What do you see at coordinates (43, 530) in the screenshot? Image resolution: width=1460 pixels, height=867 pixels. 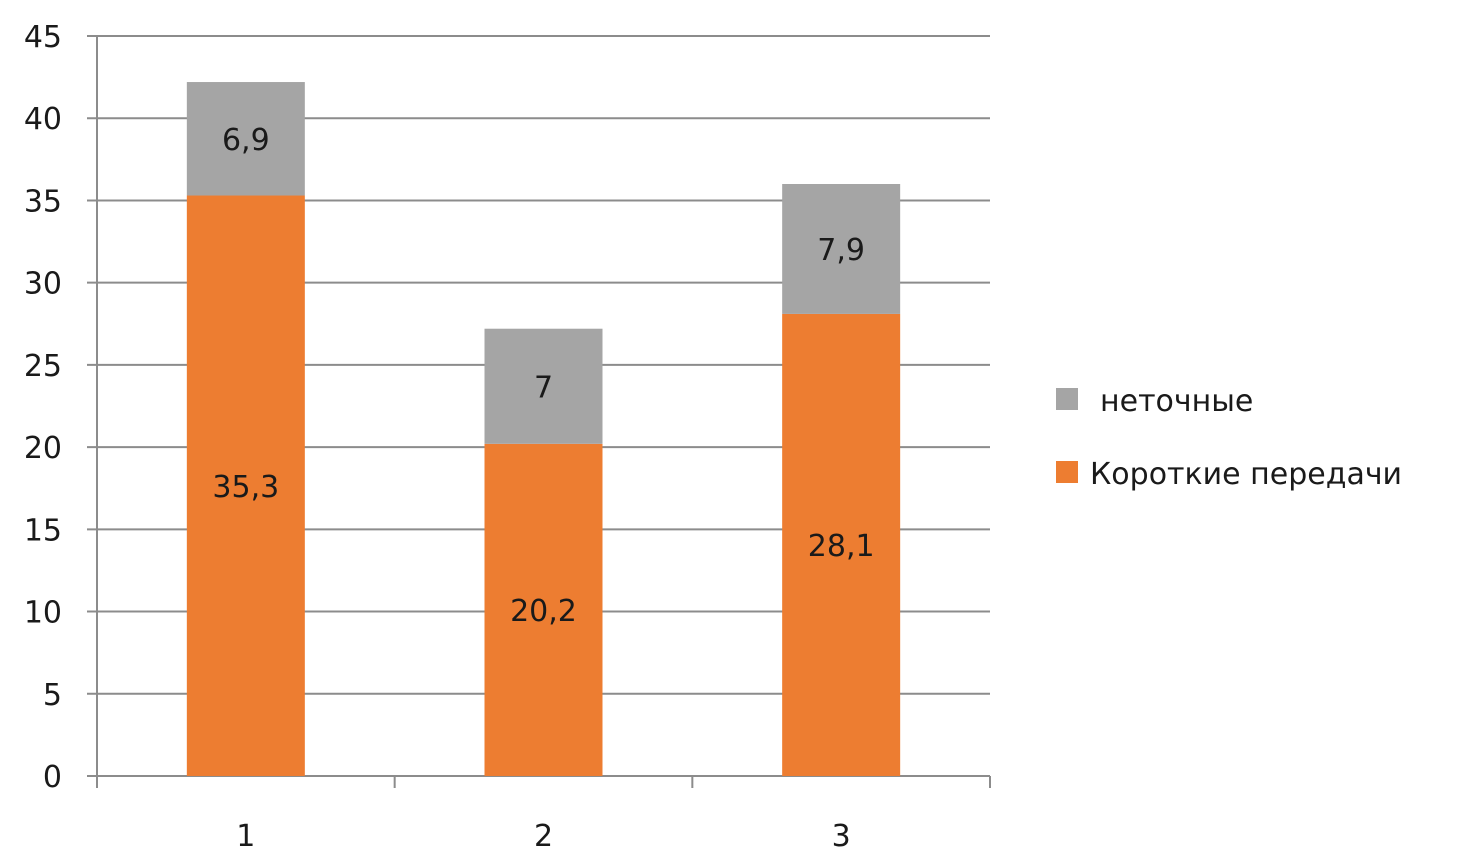 I see `y-tick-label: 15` at bounding box center [43, 530].